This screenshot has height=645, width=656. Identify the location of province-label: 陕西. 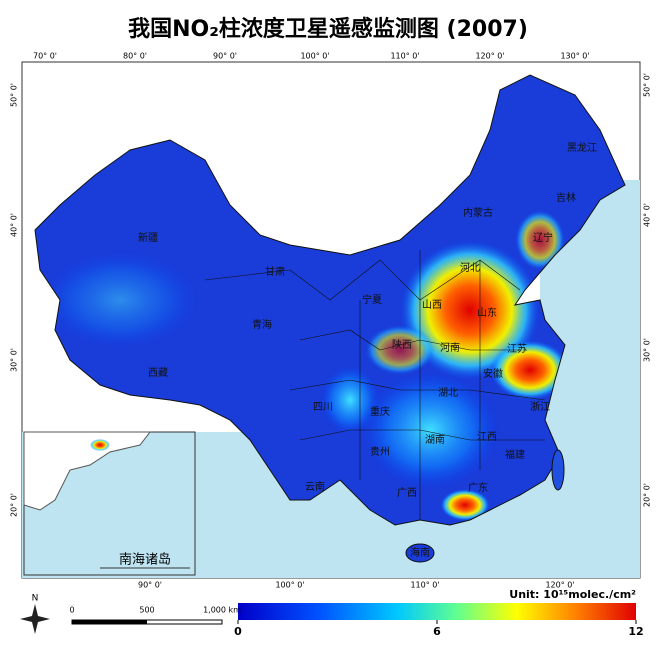
(402, 344).